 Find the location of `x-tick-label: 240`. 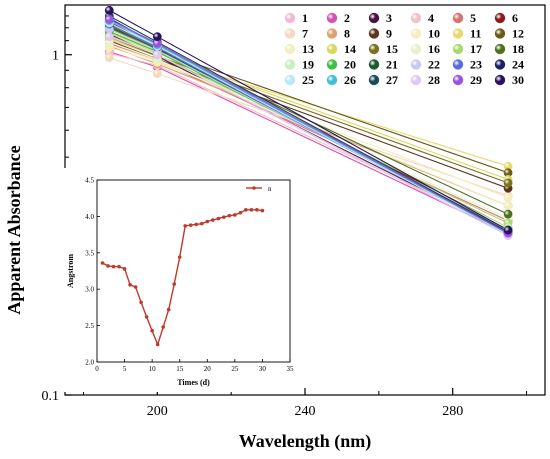

x-tick-label: 240 is located at coordinates (305, 411).